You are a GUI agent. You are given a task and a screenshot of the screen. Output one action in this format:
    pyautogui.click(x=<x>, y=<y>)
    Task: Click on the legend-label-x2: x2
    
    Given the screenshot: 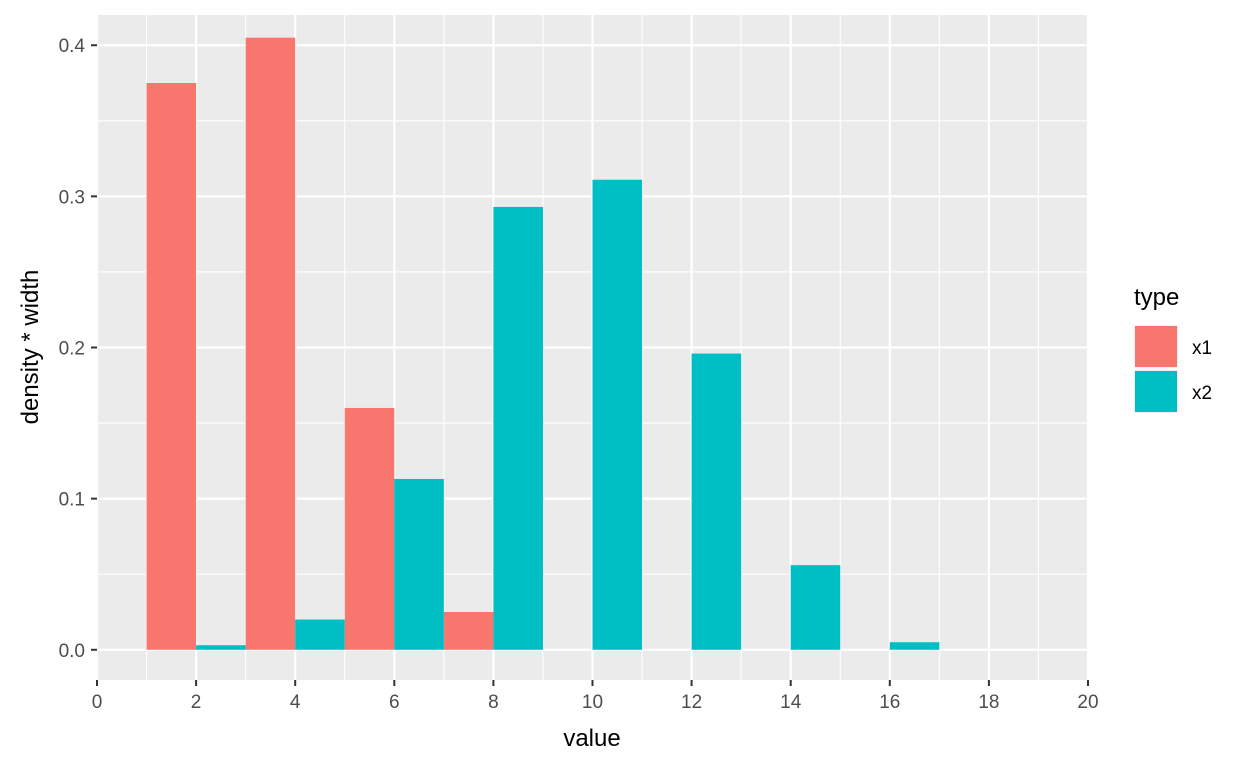 What is the action you would take?
    pyautogui.click(x=1202, y=393)
    